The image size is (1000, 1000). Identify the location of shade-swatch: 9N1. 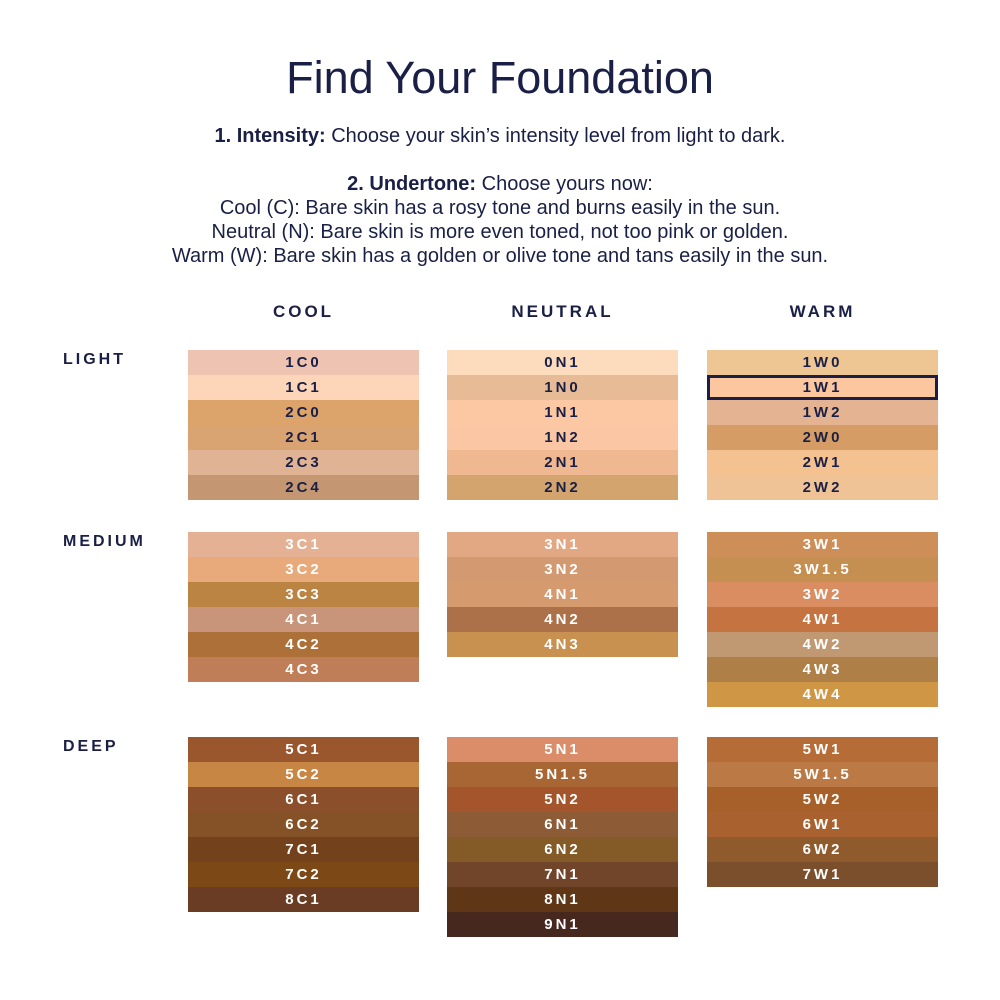
(562, 924).